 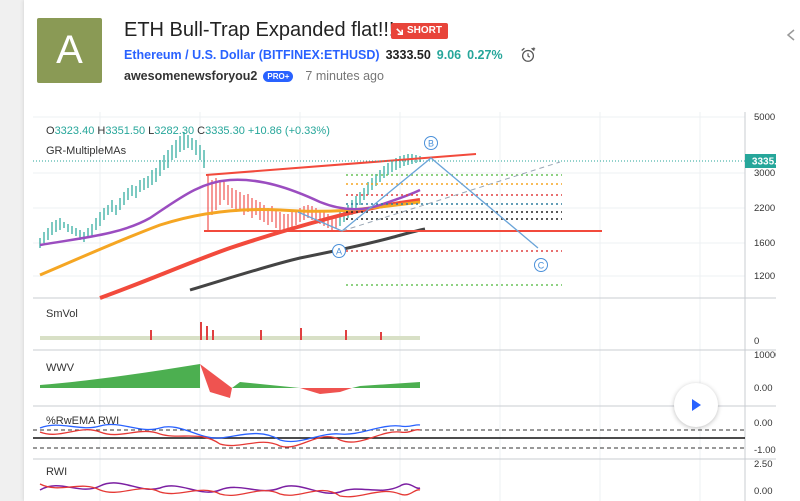 I want to click on price-tag: 3335.30, so click(x=760, y=161).